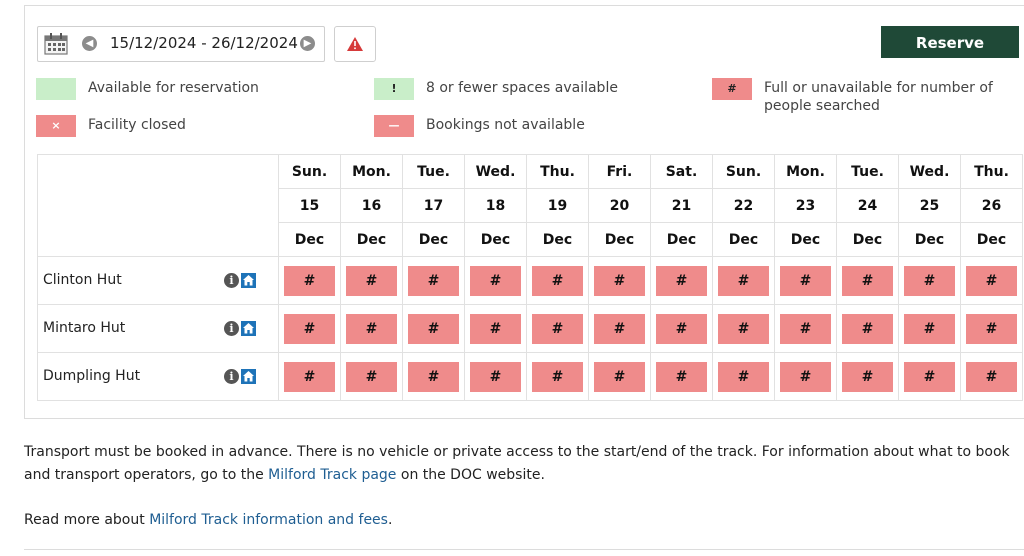  I want to click on milford-track-info-link: Milford Track information and fees, so click(268, 520).